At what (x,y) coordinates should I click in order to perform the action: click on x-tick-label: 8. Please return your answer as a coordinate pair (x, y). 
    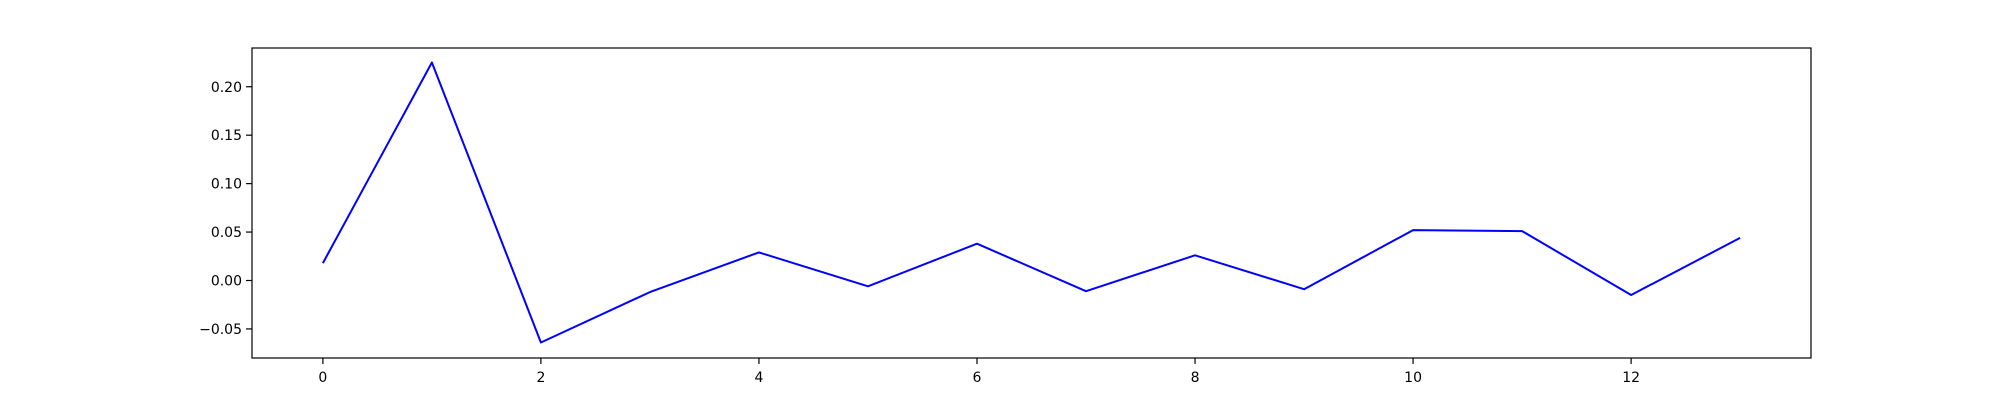
    Looking at the image, I should click on (1195, 378).